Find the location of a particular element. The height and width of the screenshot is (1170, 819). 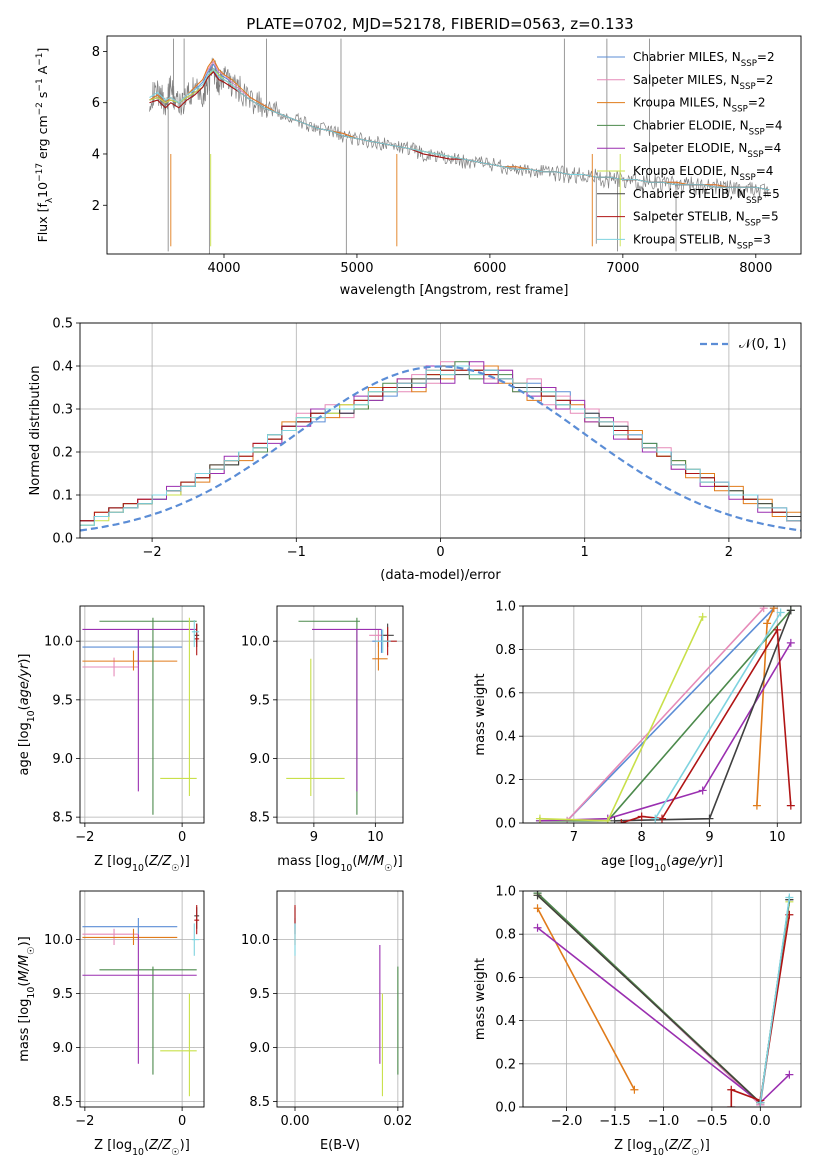

y-tick-label: 1.0 is located at coordinates (505, 892).